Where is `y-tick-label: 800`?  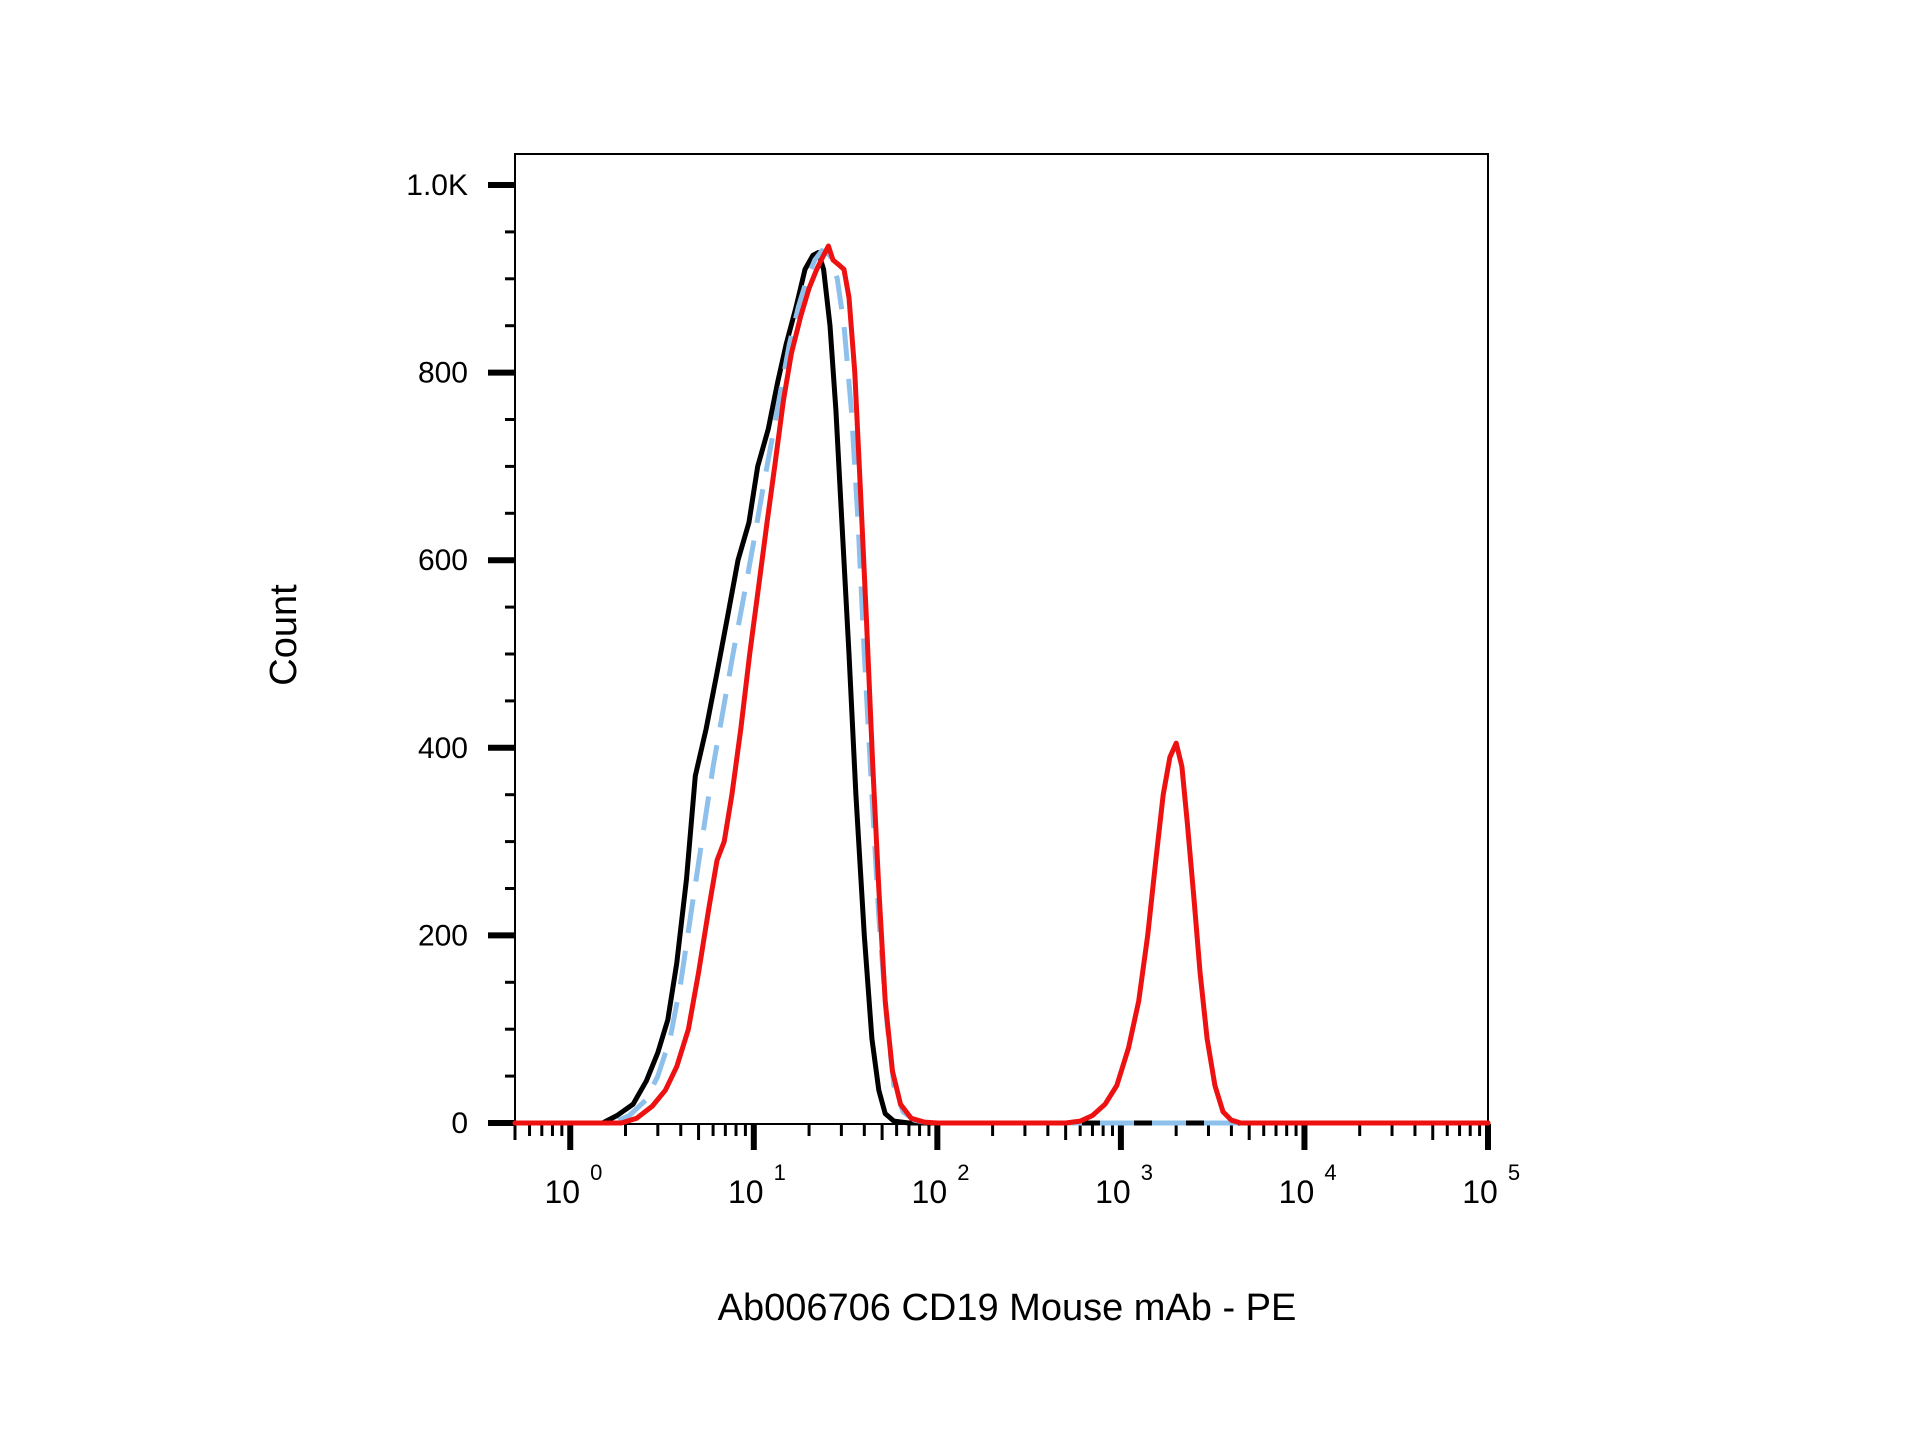
y-tick-label: 800 is located at coordinates (443, 373).